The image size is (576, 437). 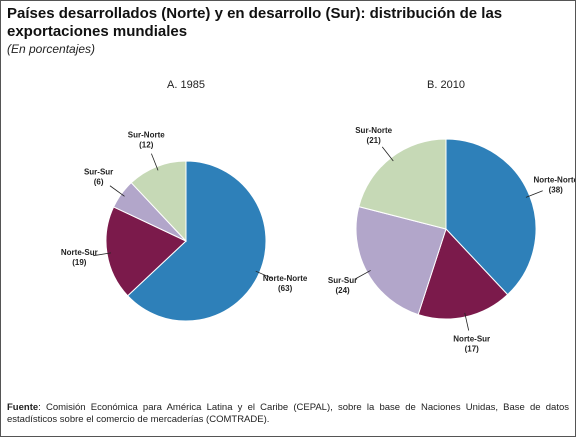 What do you see at coordinates (51, 49) in the screenshot?
I see `subtitle: (En porcentajes)` at bounding box center [51, 49].